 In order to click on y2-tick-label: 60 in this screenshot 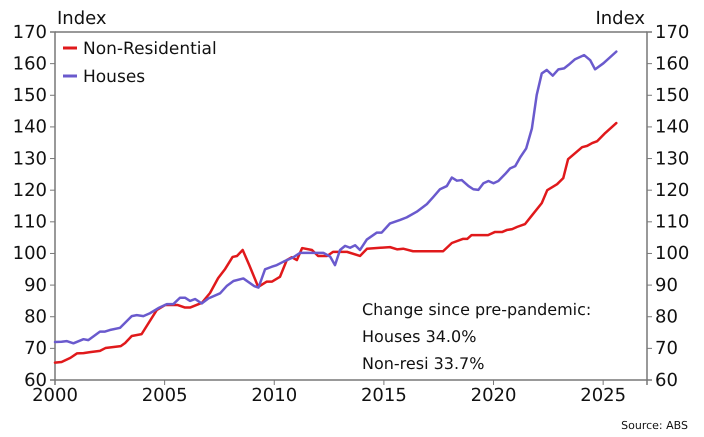, I will do `click(666, 380)`.